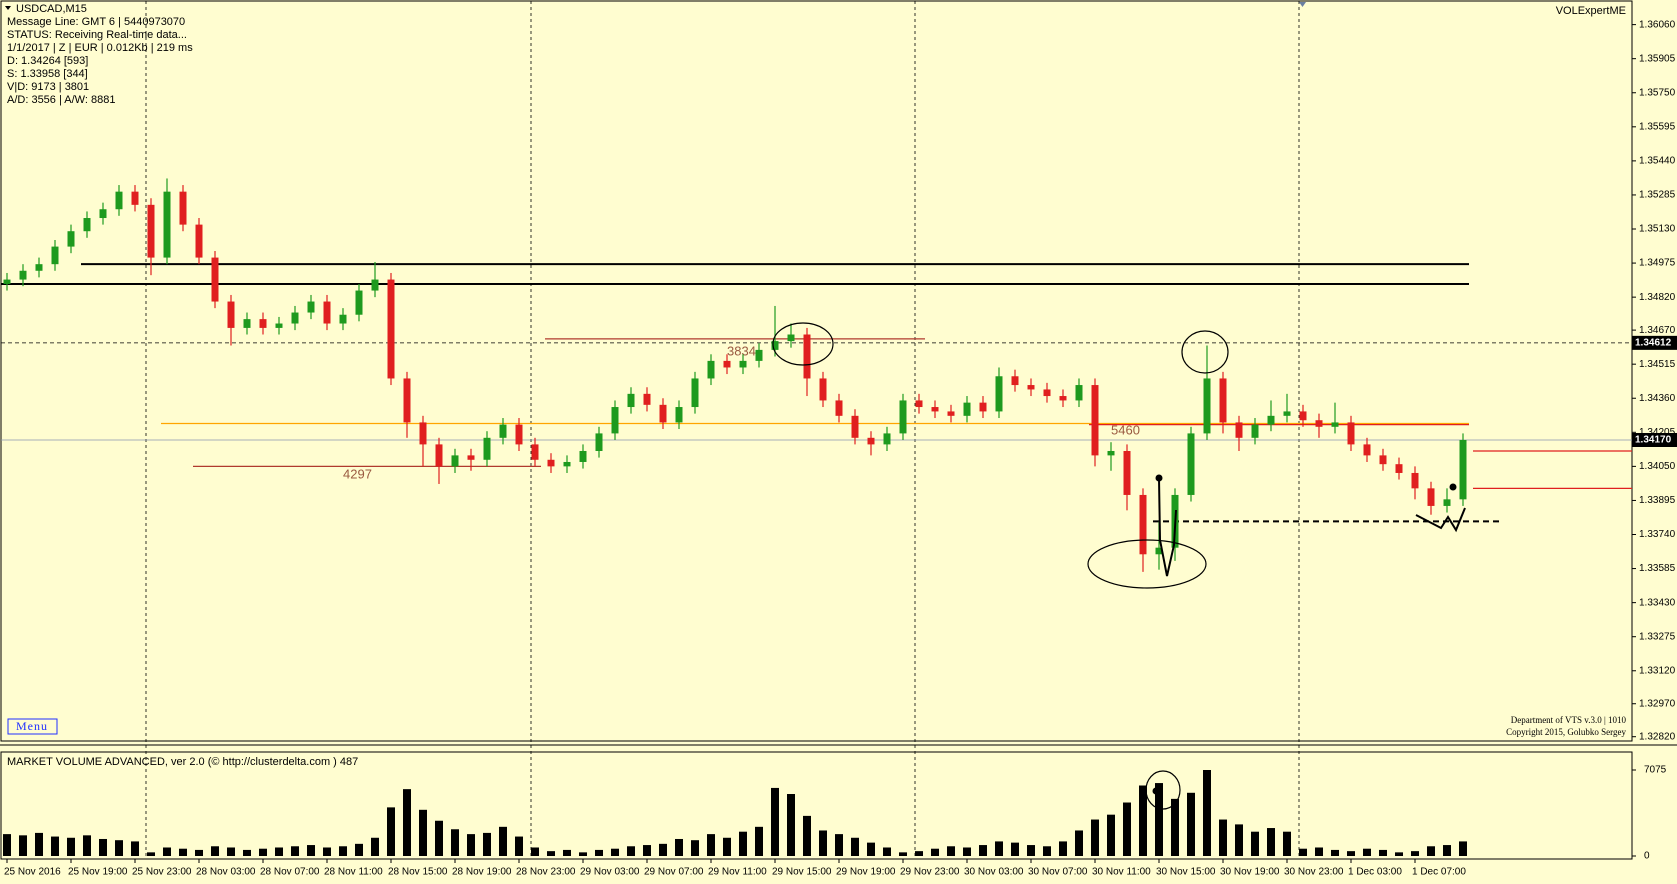 The image size is (1677, 884). What do you see at coordinates (1657, 364) in the screenshot?
I see `y-tick-label: 1.34515` at bounding box center [1657, 364].